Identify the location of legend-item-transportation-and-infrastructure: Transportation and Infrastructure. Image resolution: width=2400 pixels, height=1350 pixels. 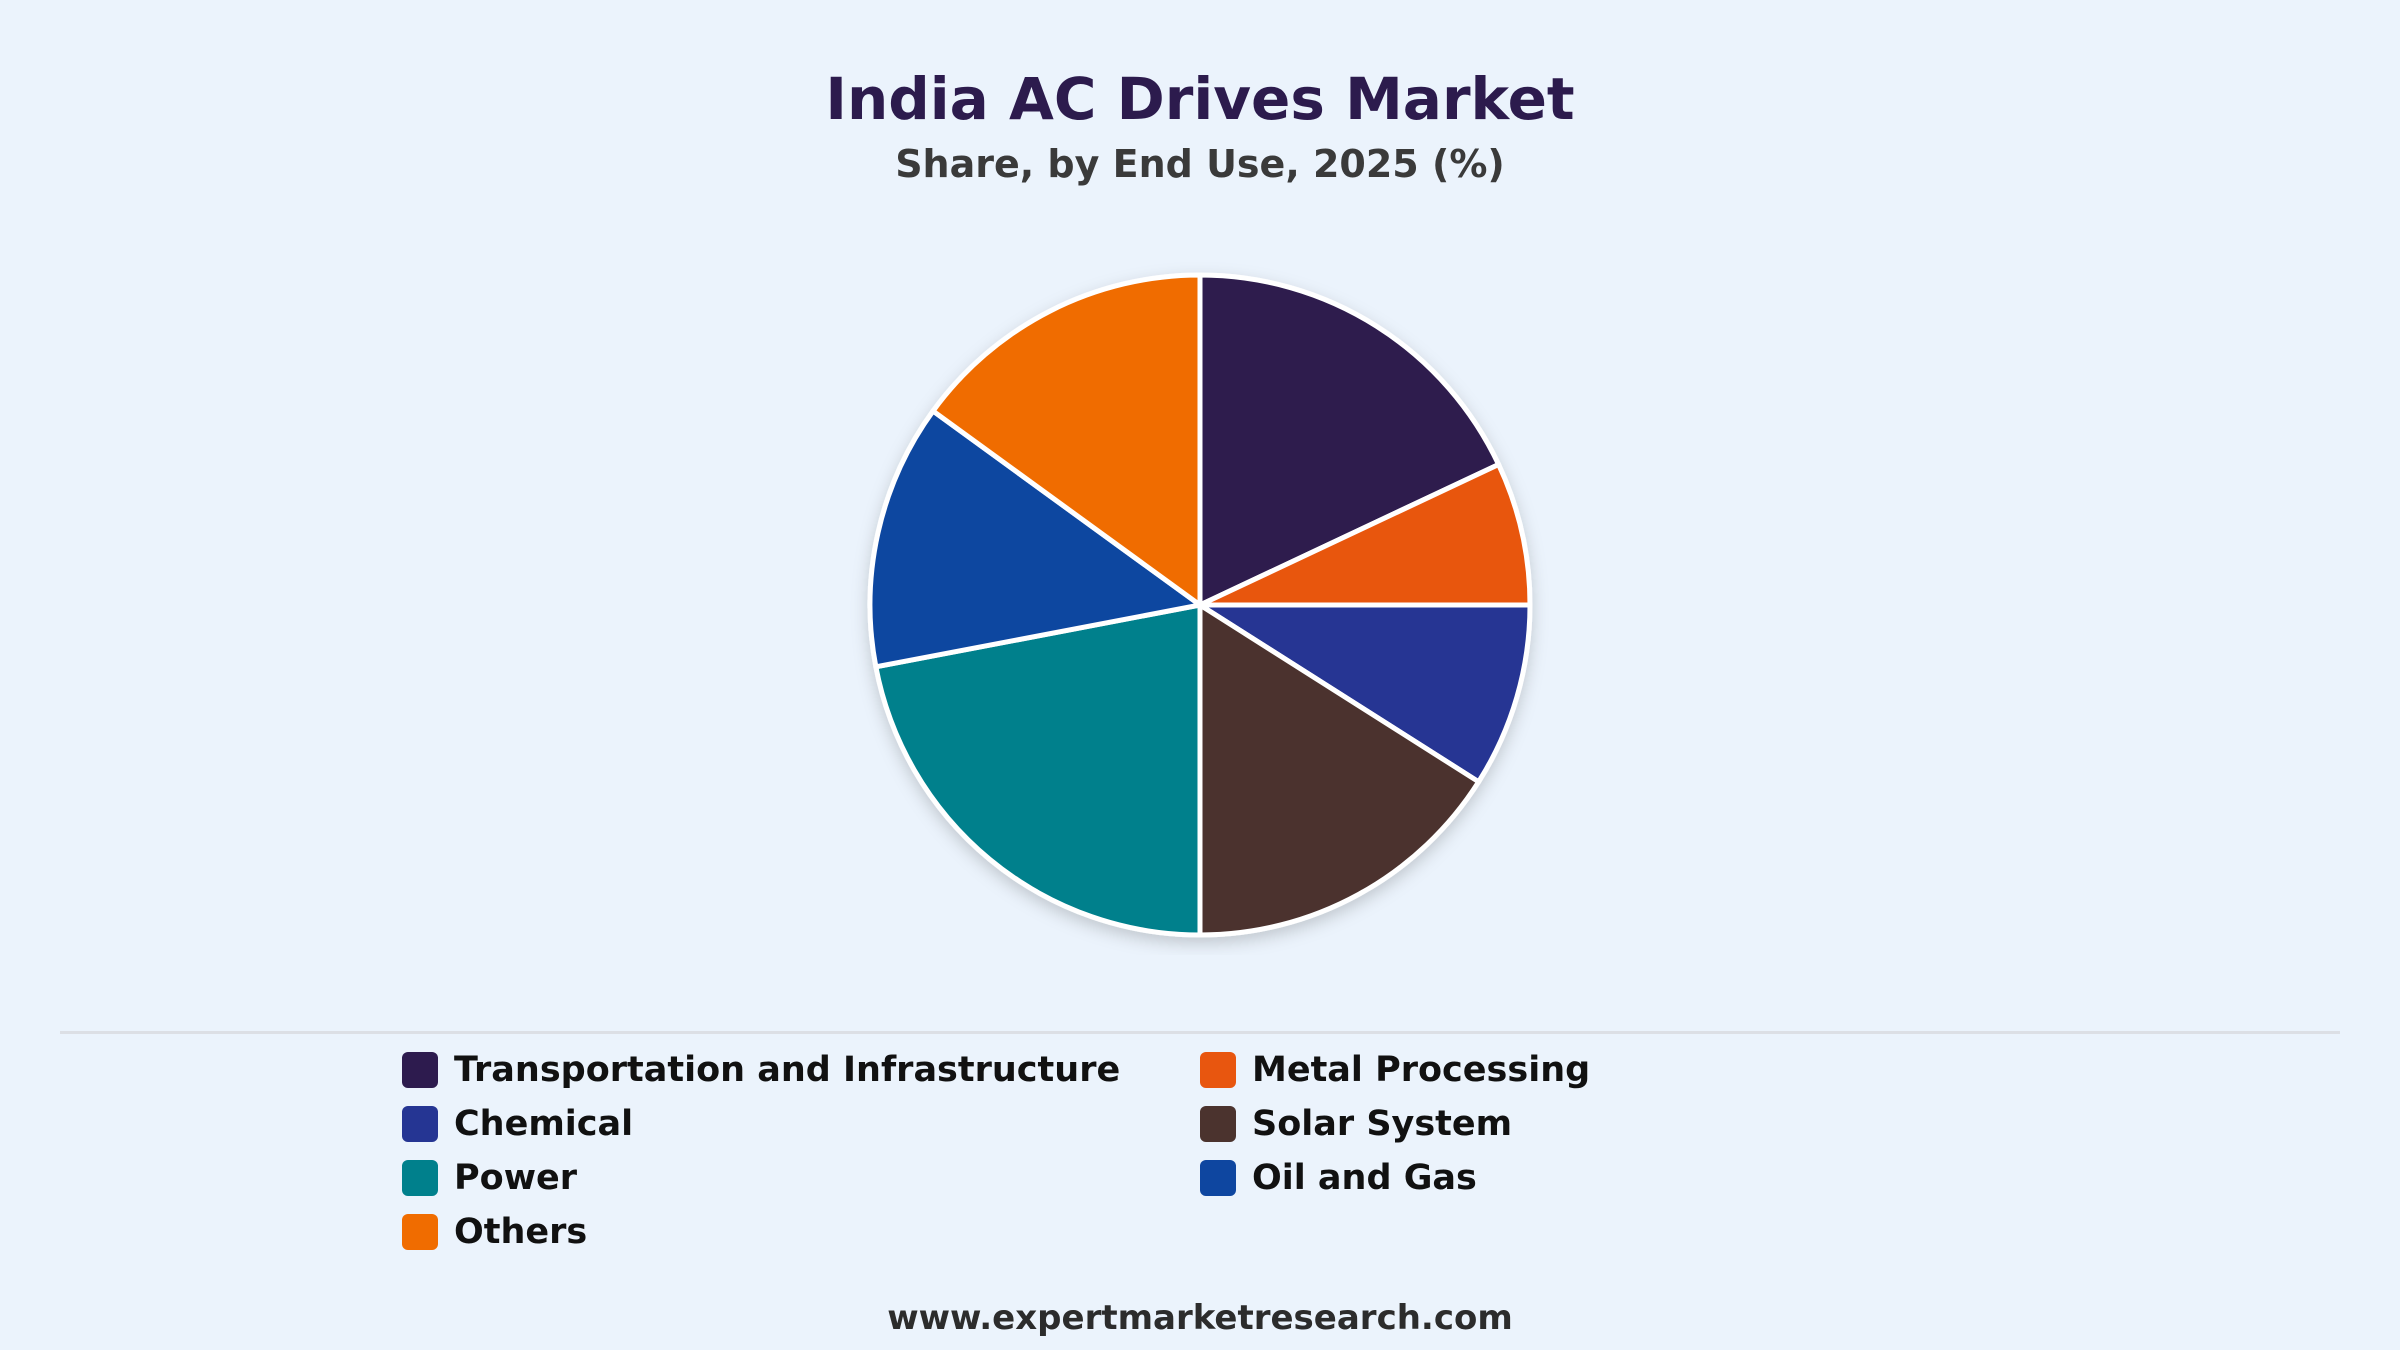
(761, 1070).